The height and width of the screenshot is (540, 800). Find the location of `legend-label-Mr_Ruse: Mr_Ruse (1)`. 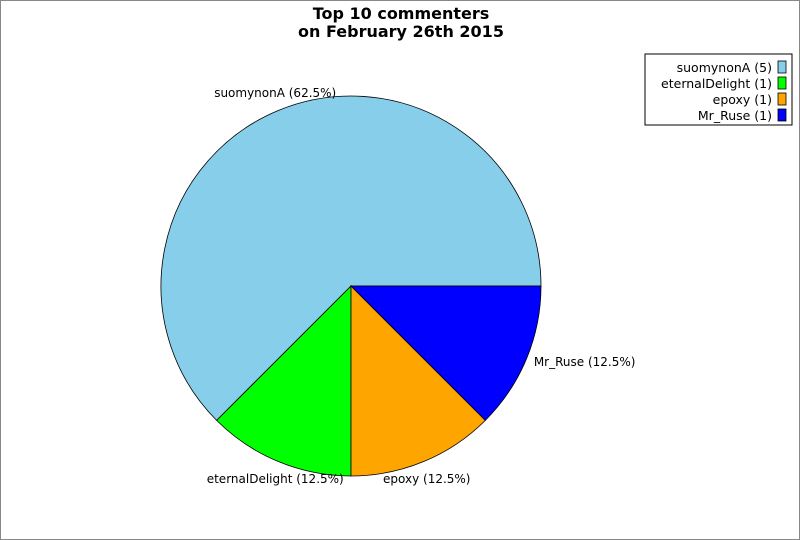

legend-label-Mr_Ruse: Mr_Ruse (1) is located at coordinates (735, 115).